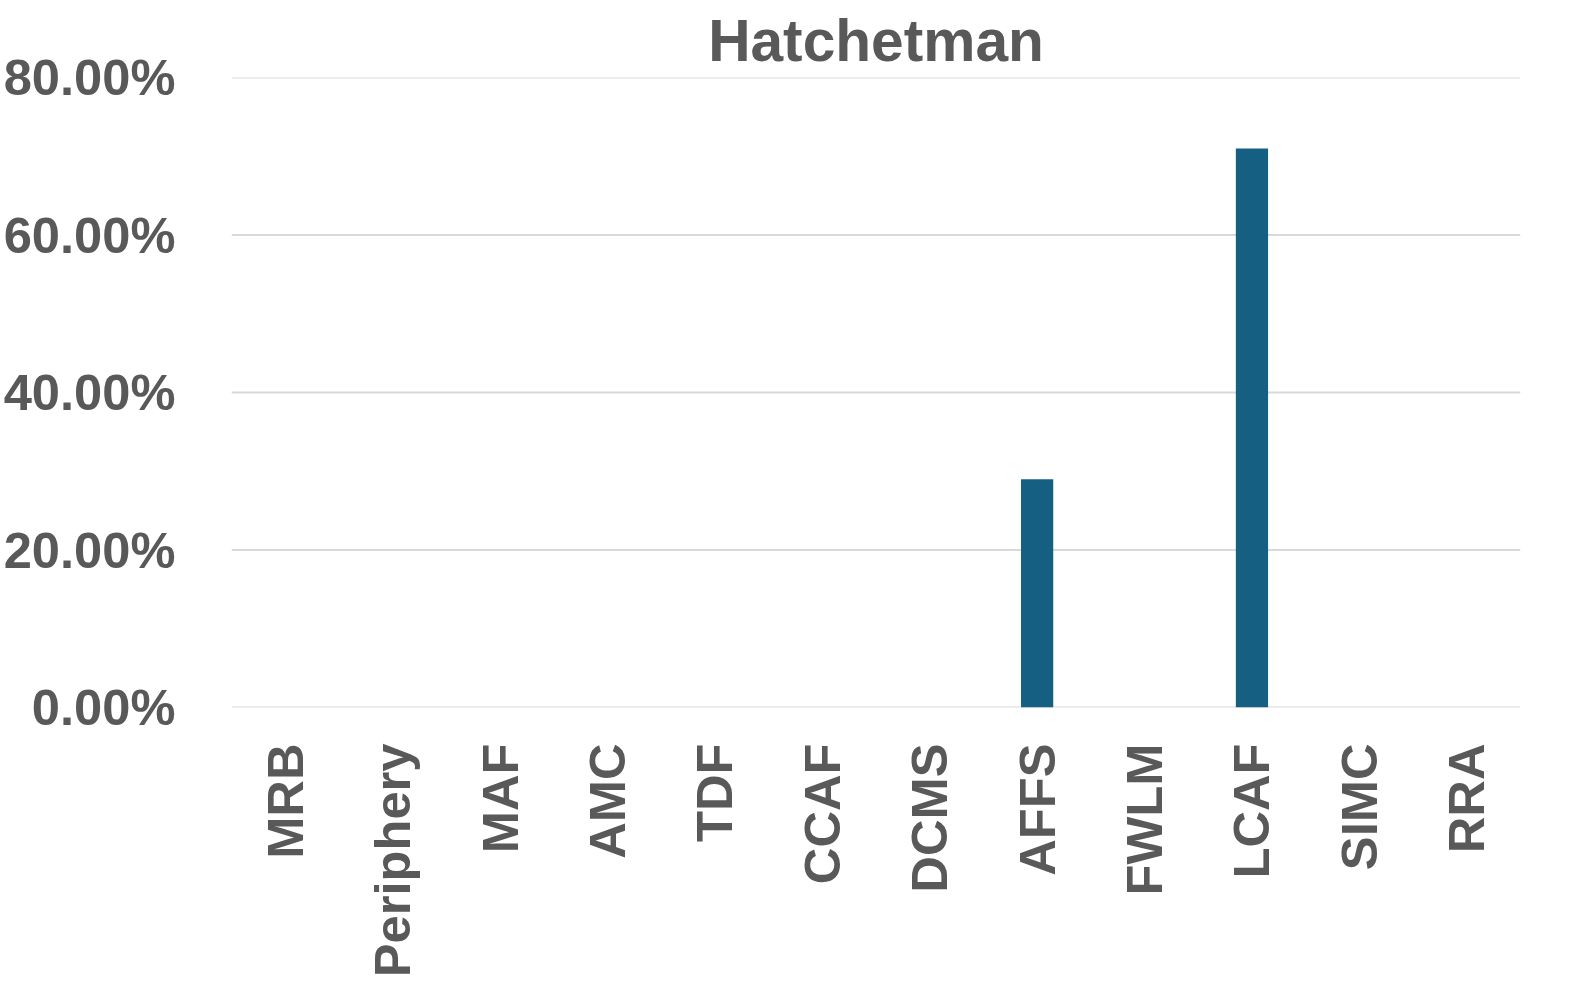 The width and height of the screenshot is (1584, 993). I want to click on y-tick-label: 20.00%, so click(89, 550).